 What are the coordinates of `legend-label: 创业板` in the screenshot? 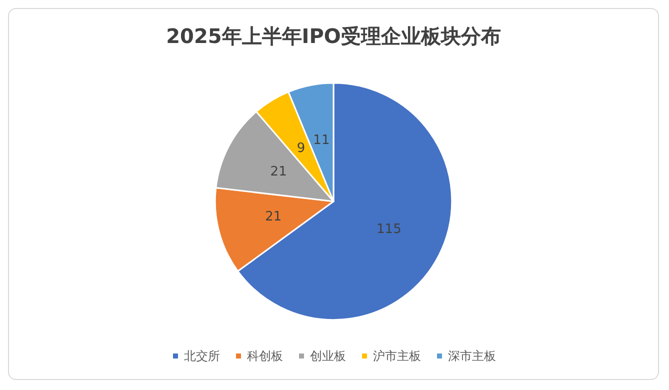 It's located at (328, 356).